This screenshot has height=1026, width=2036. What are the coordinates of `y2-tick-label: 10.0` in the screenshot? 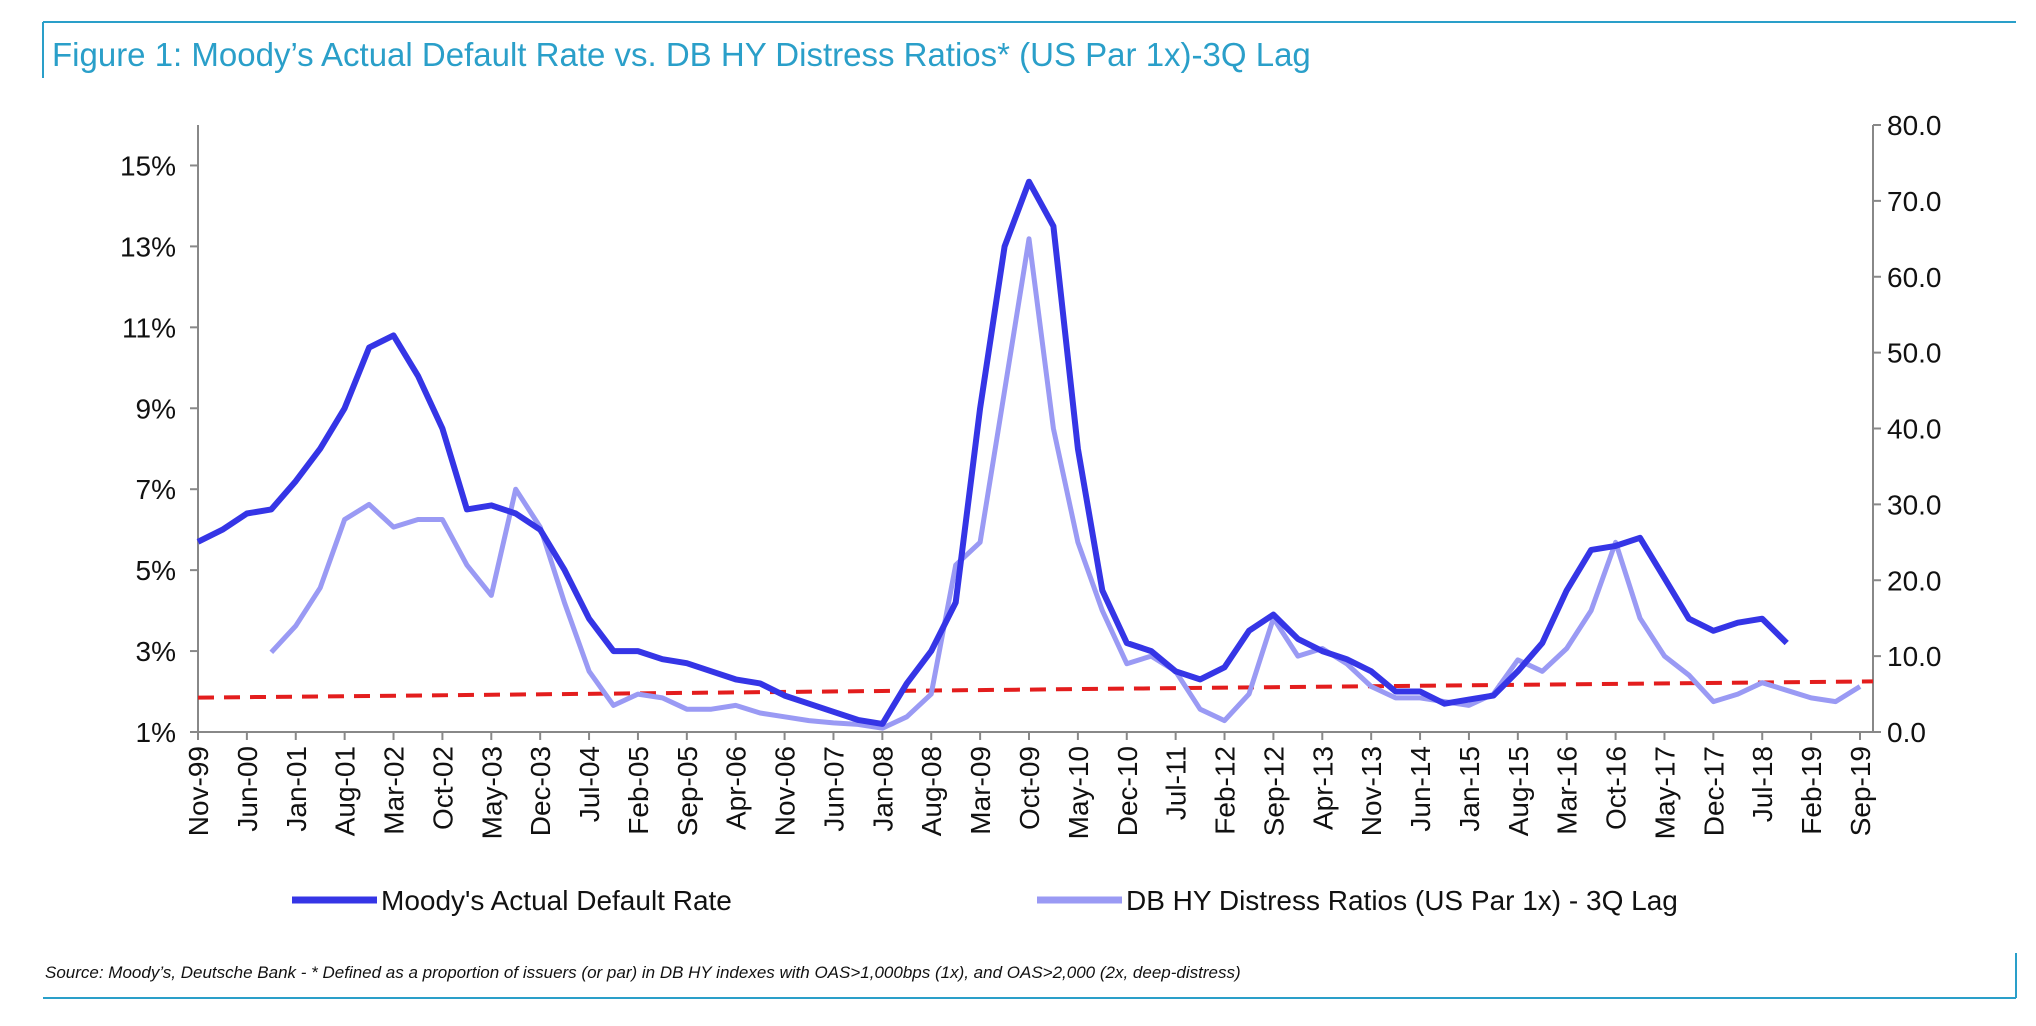 It's located at (1914, 656).